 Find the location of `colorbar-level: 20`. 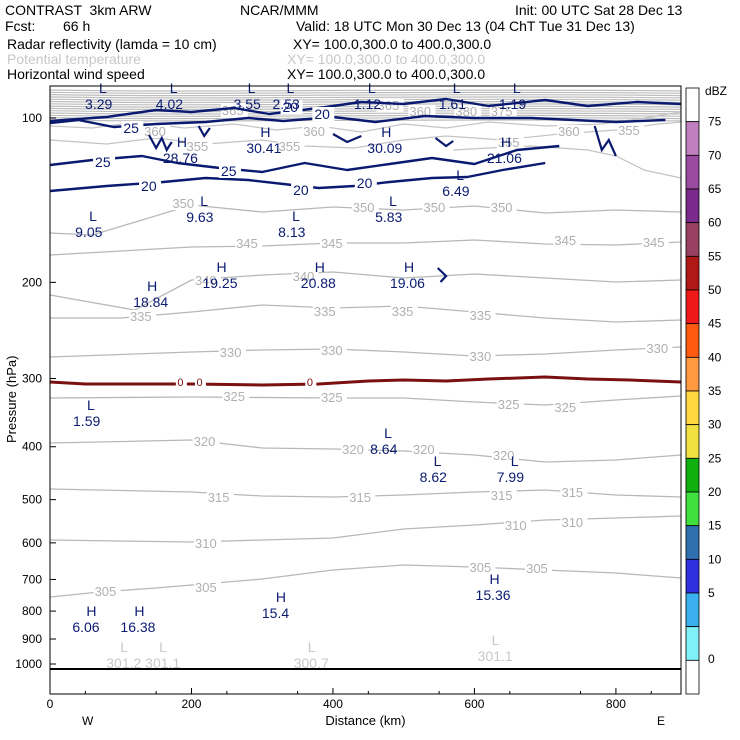

colorbar-level: 20 is located at coordinates (715, 492).